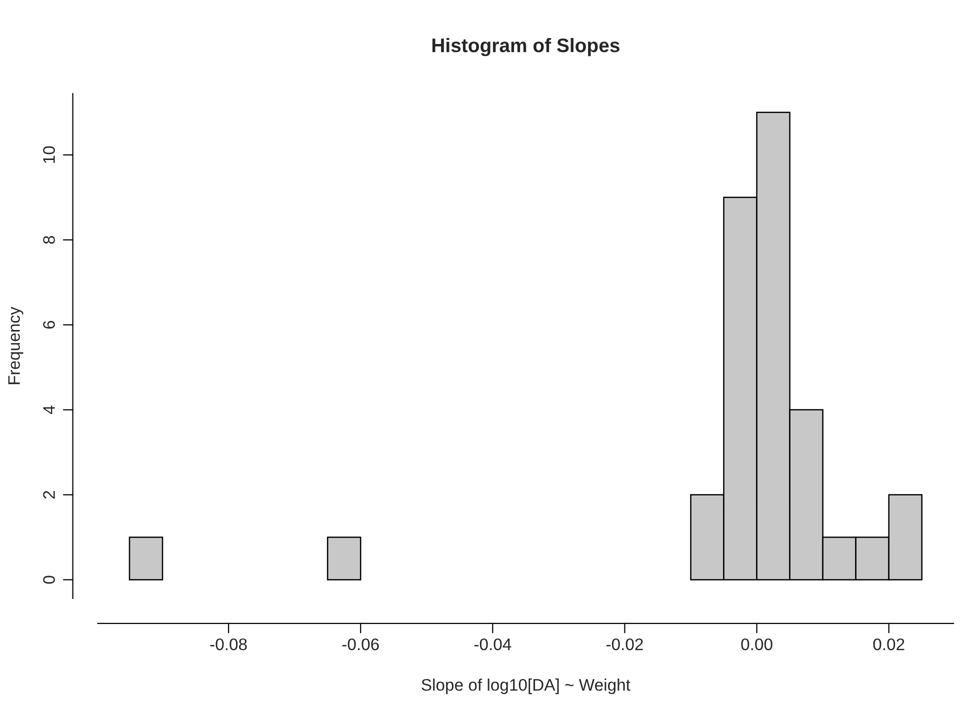 This screenshot has width=978, height=721. What do you see at coordinates (228, 644) in the screenshot?
I see `x-tick-label: -0.08` at bounding box center [228, 644].